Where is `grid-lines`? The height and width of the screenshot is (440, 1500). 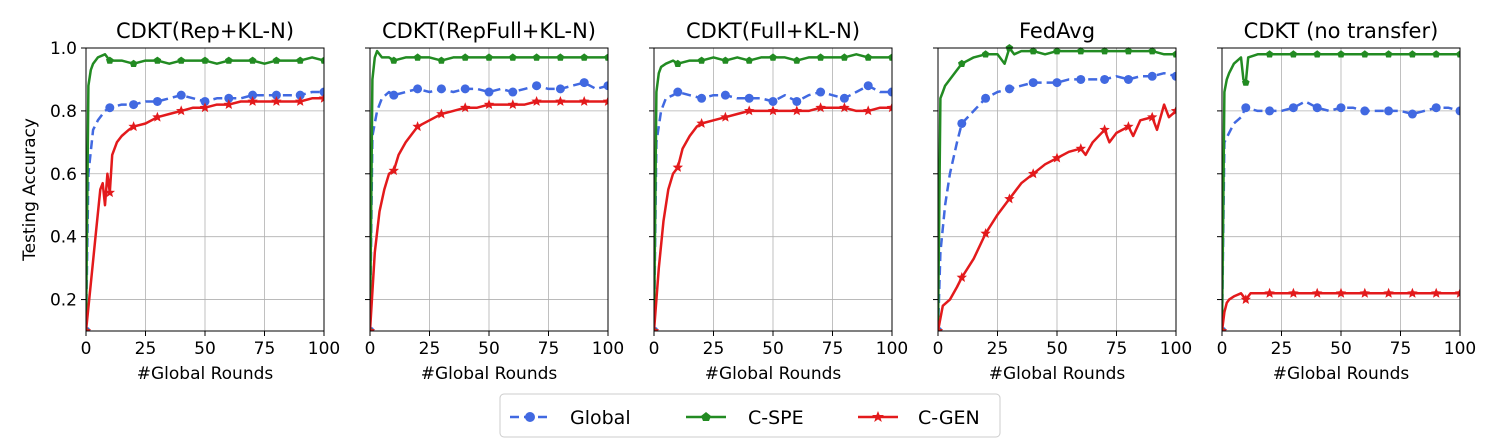
grid-lines is located at coordinates (1057, 189).